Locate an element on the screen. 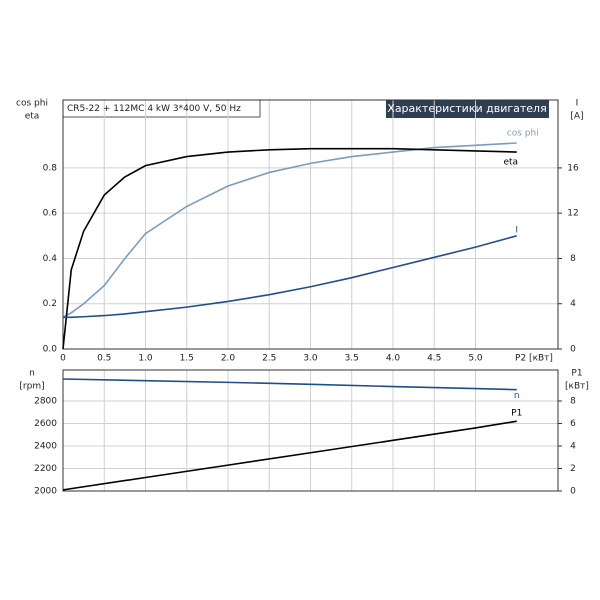 Image resolution: width=600 pixels, height=600 pixels. x-tick-label: 3.0 is located at coordinates (310, 359).